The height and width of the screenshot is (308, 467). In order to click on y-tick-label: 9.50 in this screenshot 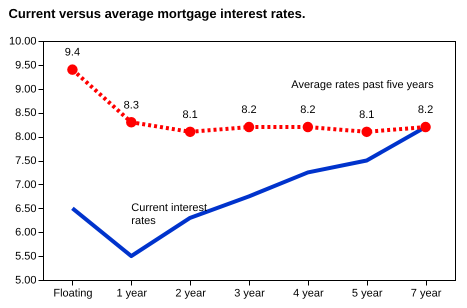, I will do `click(25, 65)`.